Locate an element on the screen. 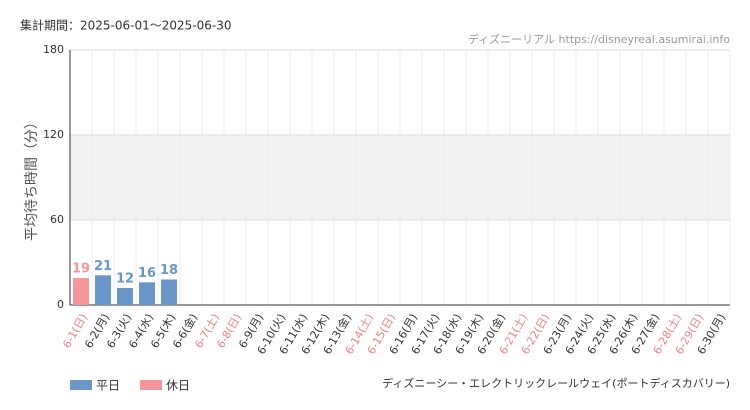 The height and width of the screenshot is (410, 750). value-label: 21 is located at coordinates (103, 266).